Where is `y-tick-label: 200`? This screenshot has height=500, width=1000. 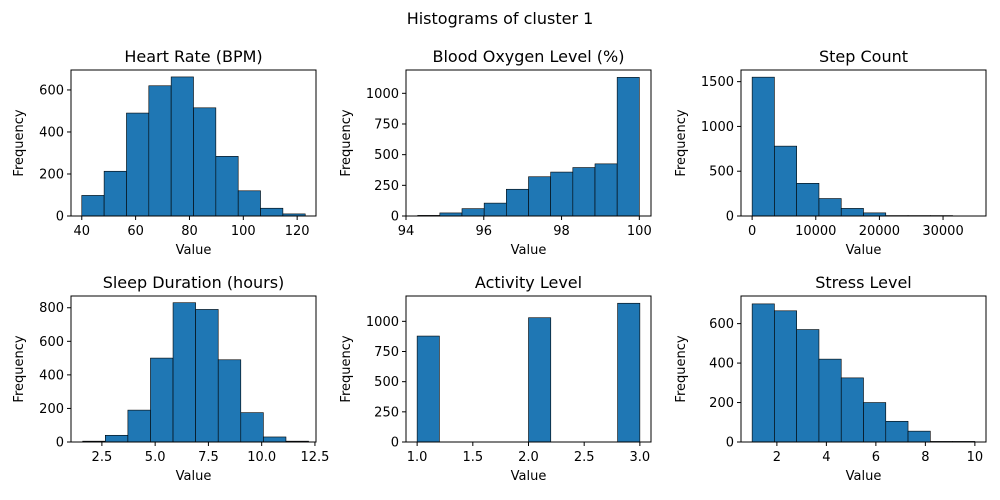 y-tick-label: 200 is located at coordinates (721, 403).